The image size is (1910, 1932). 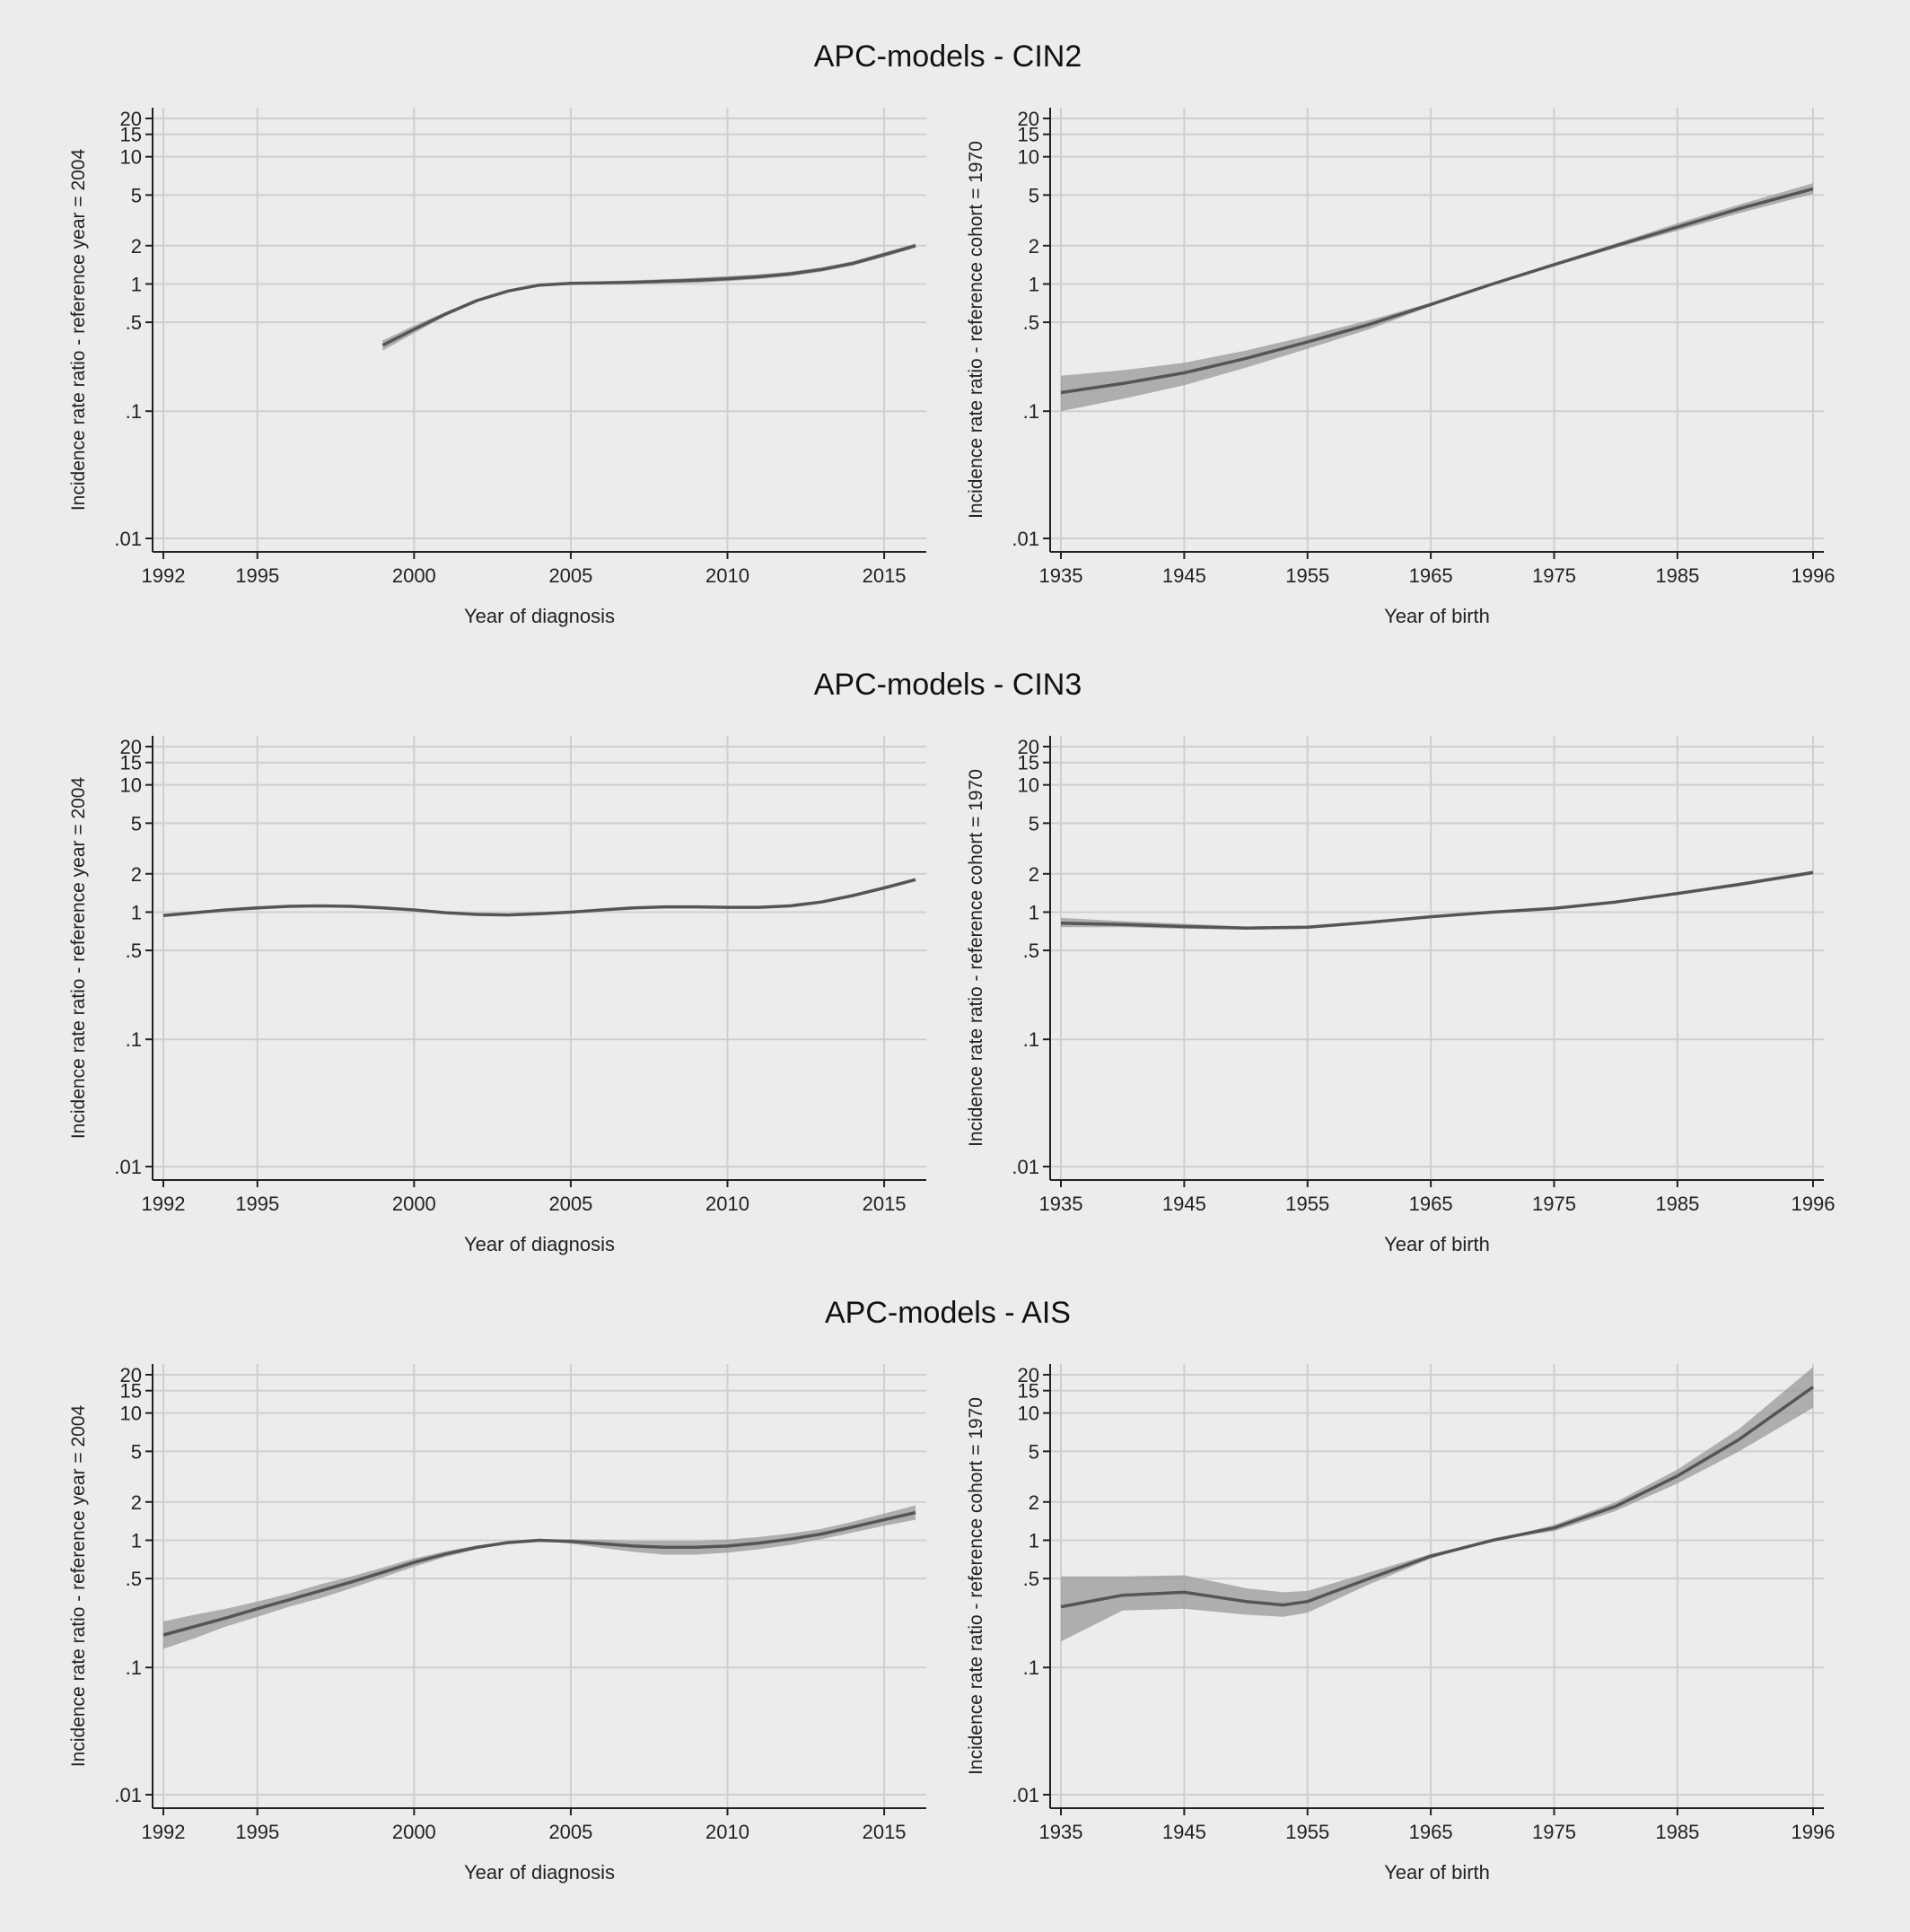 I want to click on cin2-period-xtick-label: 2015, so click(x=885, y=576).